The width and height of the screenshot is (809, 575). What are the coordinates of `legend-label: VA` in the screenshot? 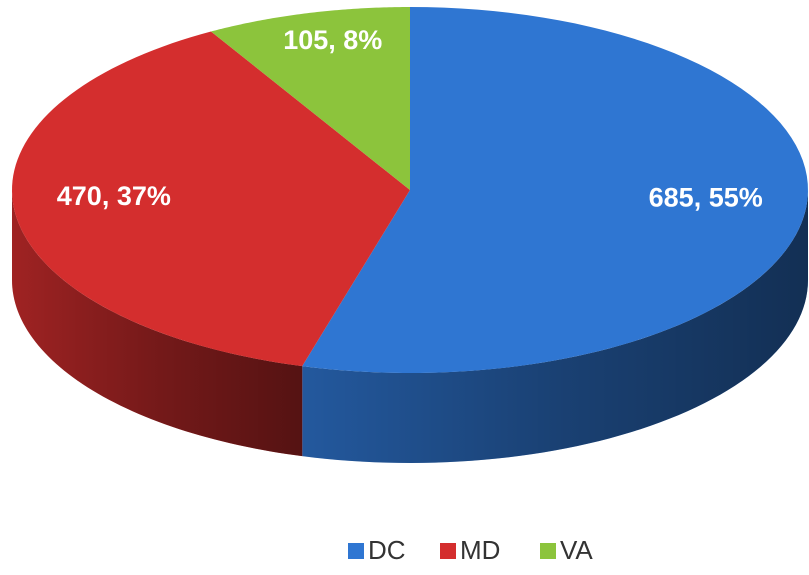 It's located at (576, 550).